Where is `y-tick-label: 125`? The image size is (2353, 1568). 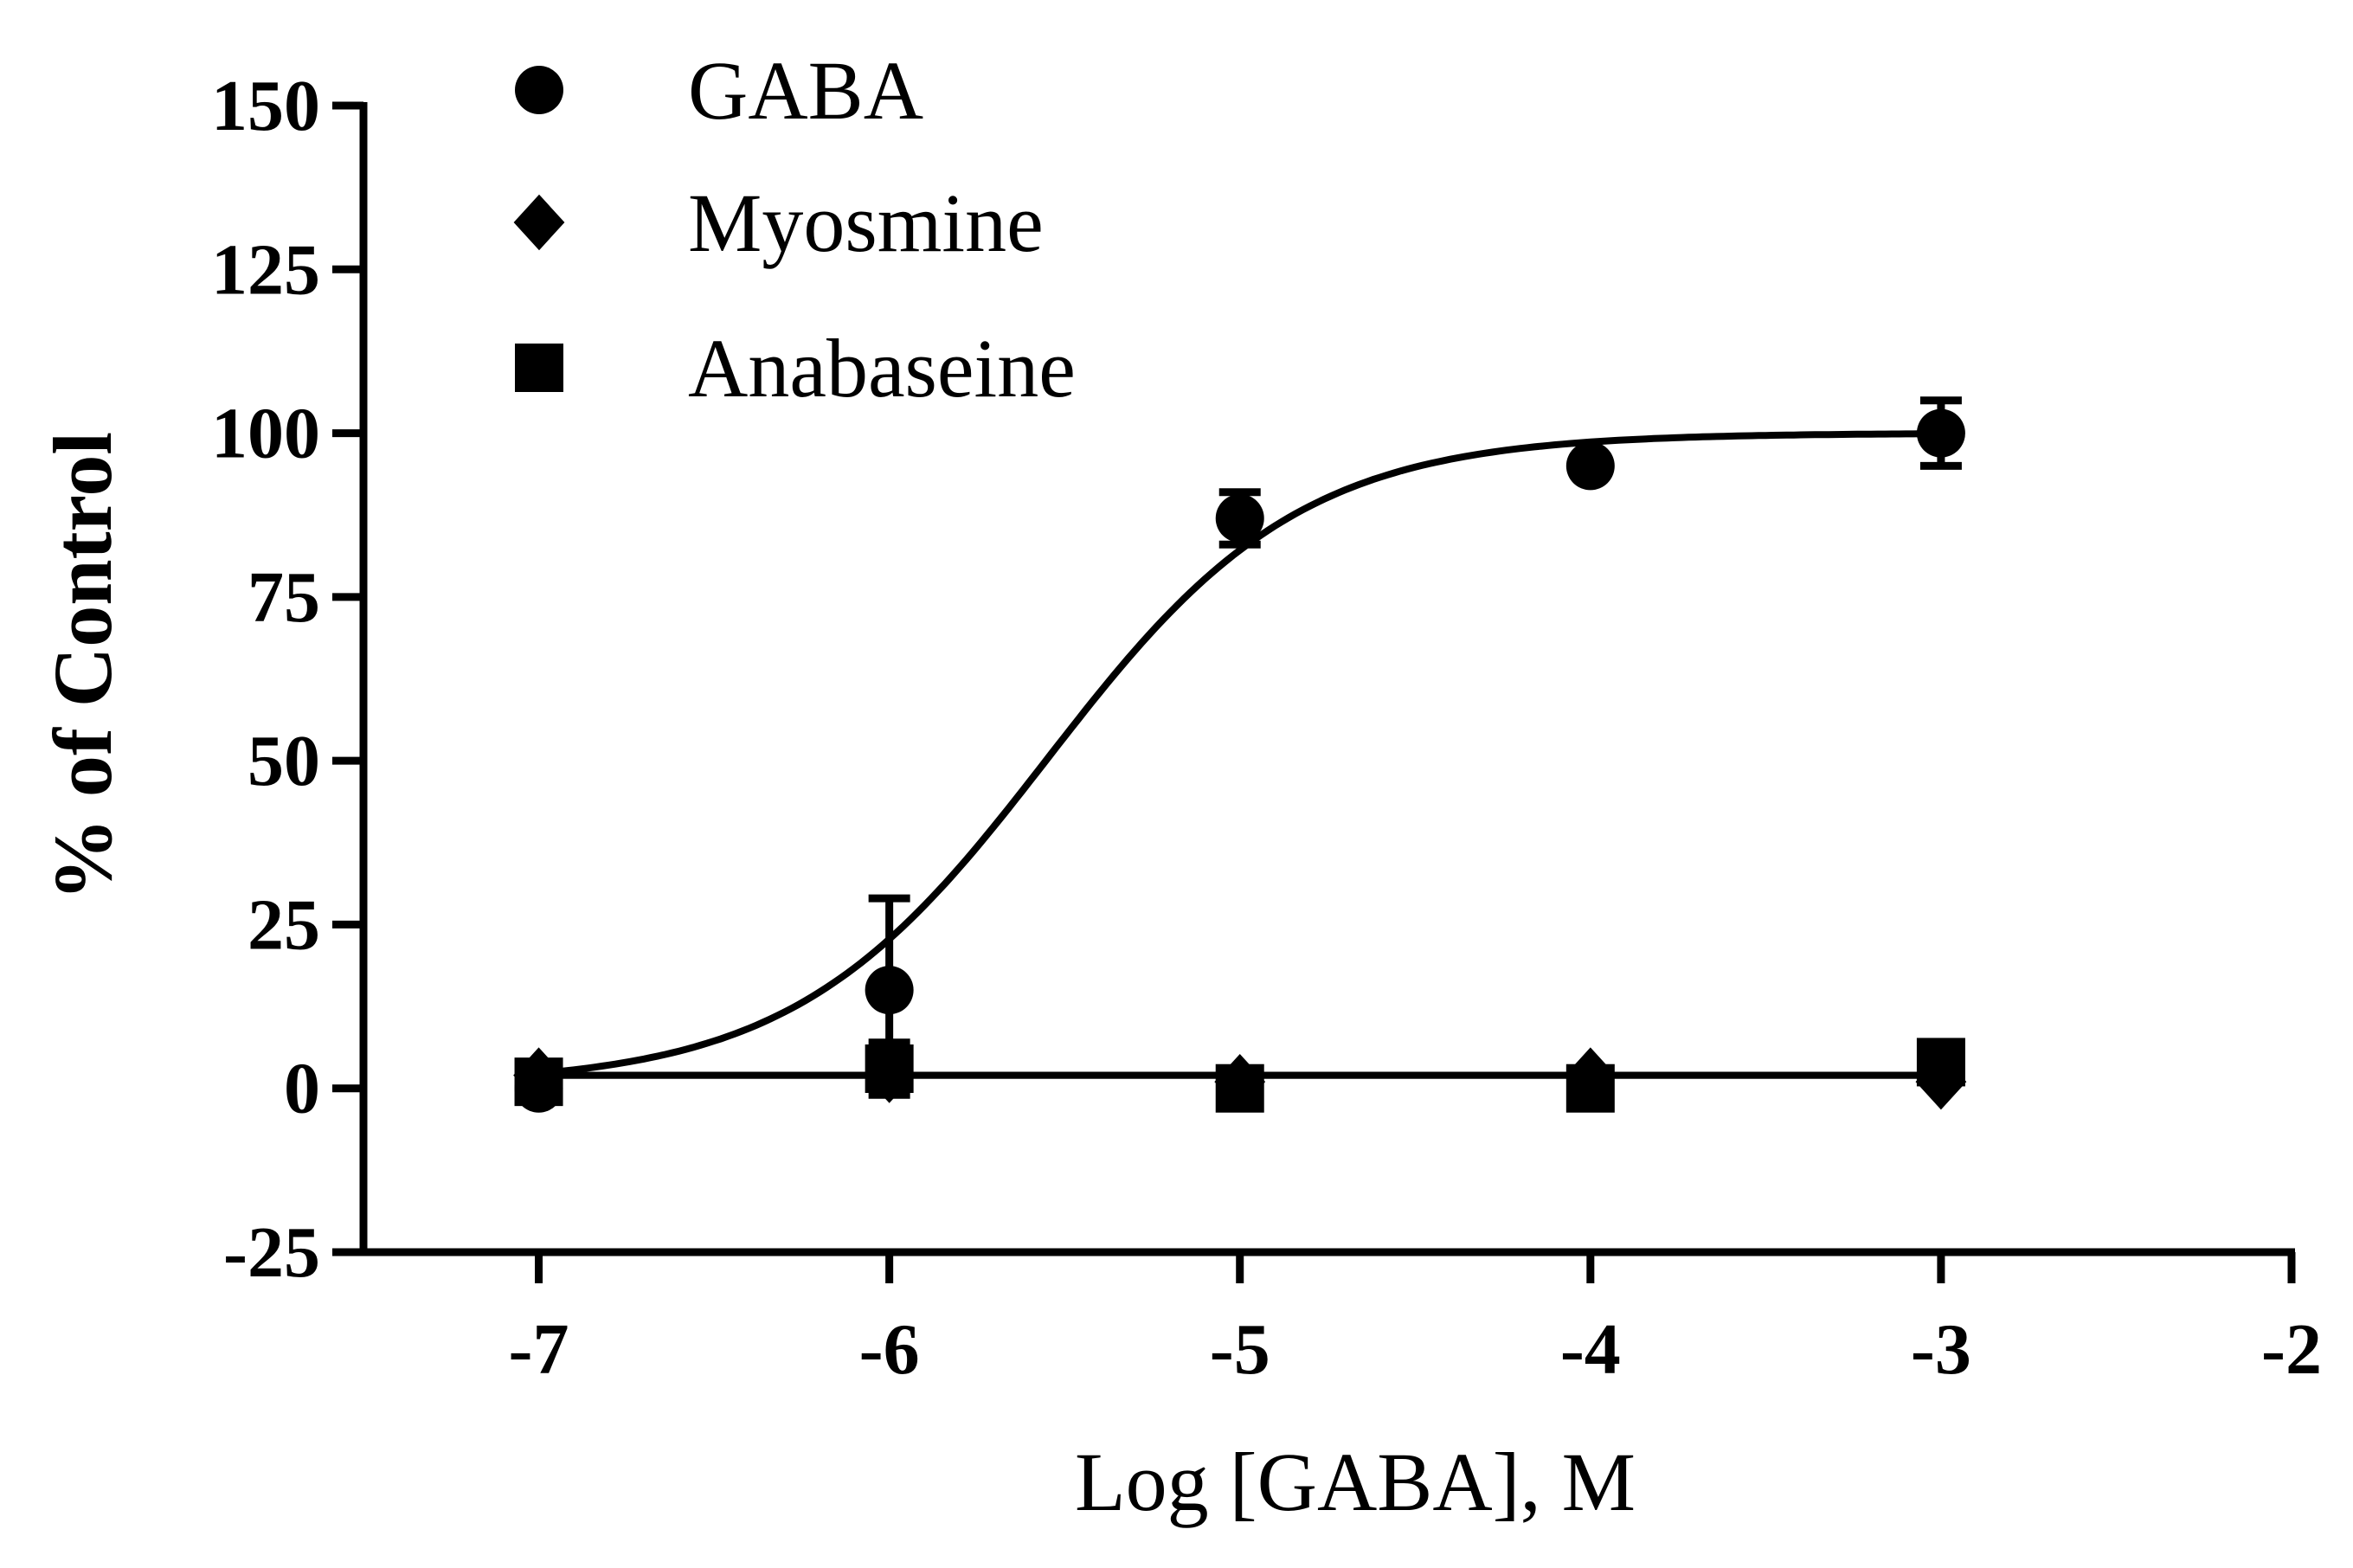 y-tick-label: 125 is located at coordinates (265, 269).